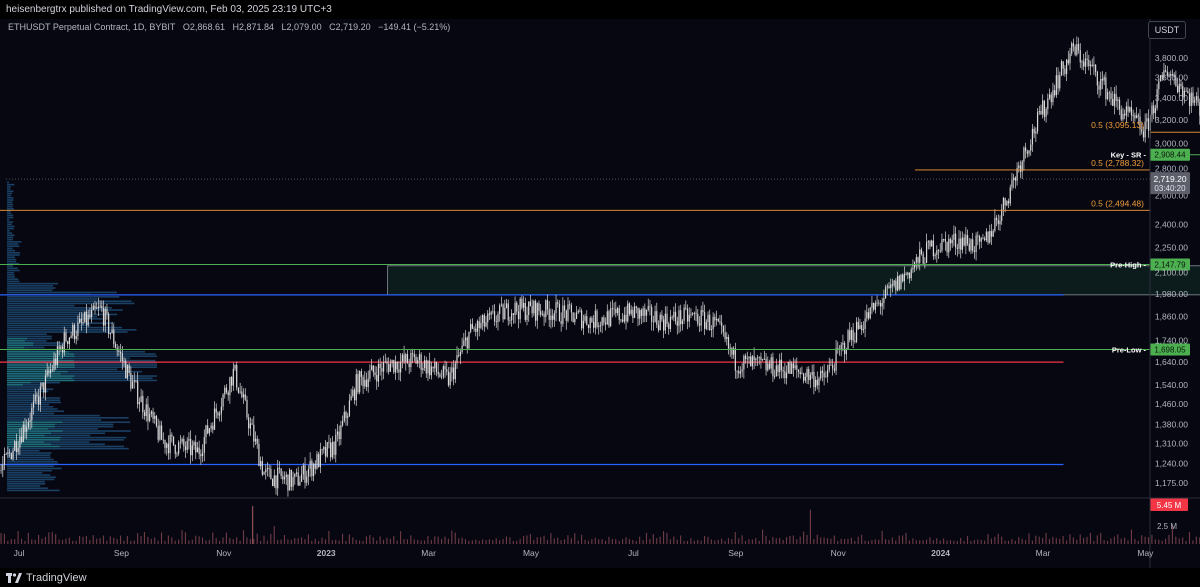  Describe the element at coordinates (224, 553) in the screenshot. I see `time-tick: Nov` at that location.